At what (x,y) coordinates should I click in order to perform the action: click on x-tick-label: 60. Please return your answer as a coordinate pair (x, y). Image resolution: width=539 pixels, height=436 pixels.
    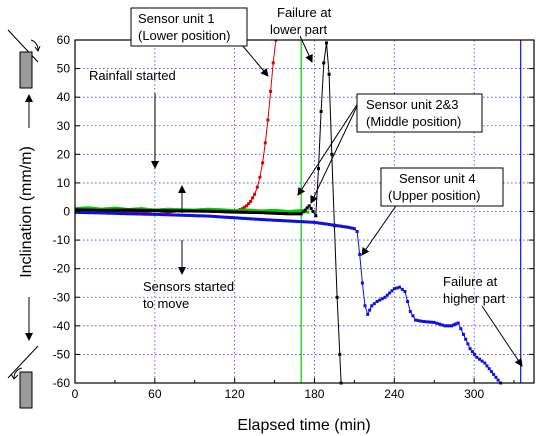
    Looking at the image, I should click on (155, 394).